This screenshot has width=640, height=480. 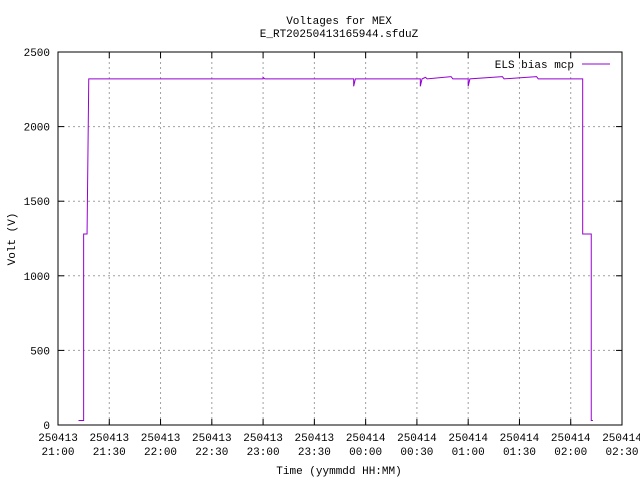 I want to click on y-tick-label: 1500, so click(x=37, y=203).